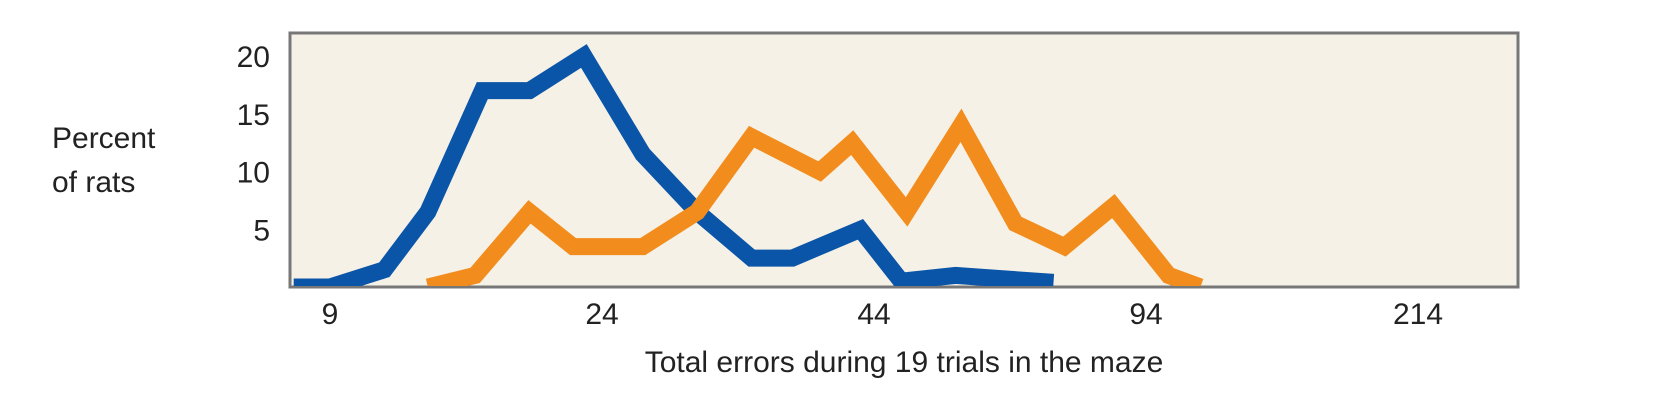 This screenshot has height=418, width=1660. Describe the element at coordinates (253, 173) in the screenshot. I see `y-tick-label: 10` at that location.